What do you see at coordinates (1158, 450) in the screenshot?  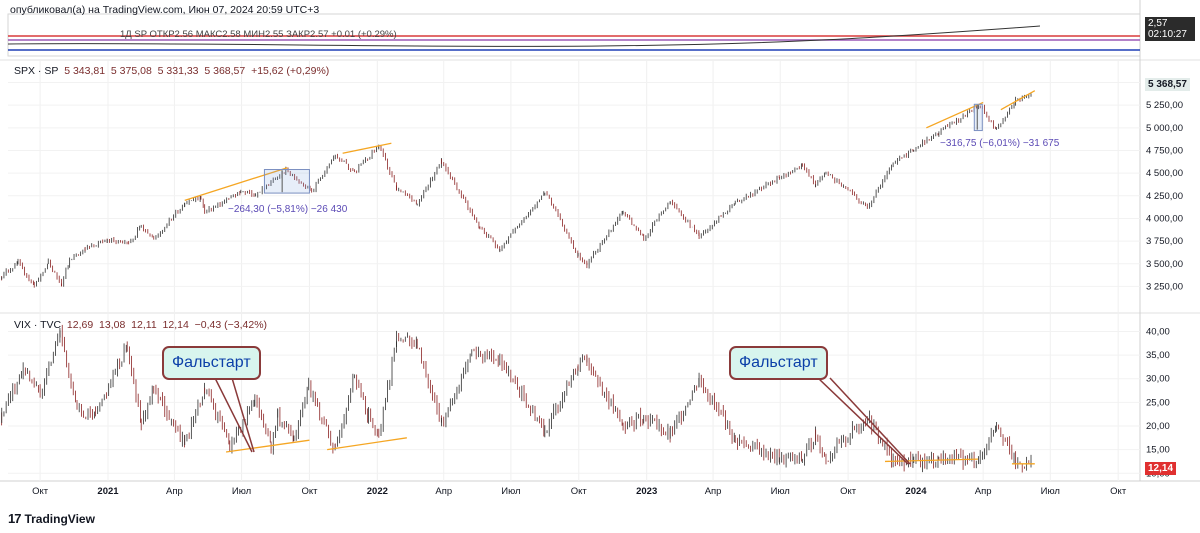 I see `p2-ytick-1: 15,00` at bounding box center [1158, 450].